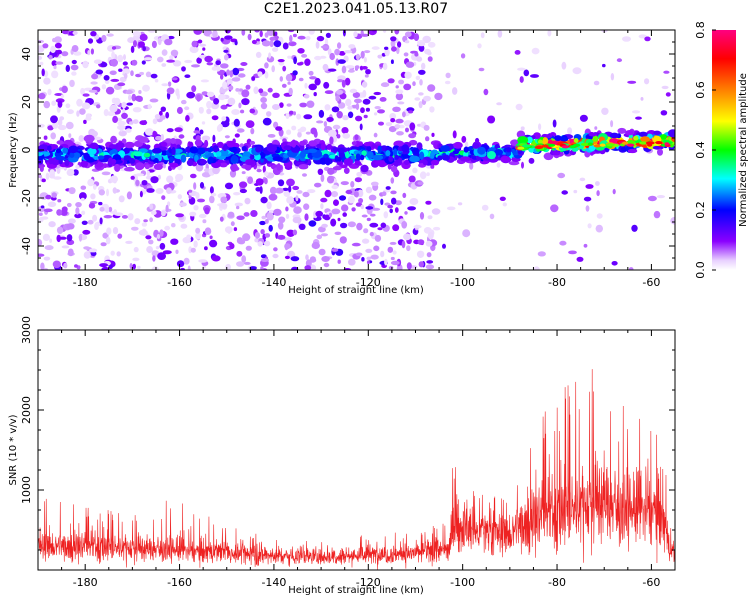 The width and height of the screenshot is (750, 600). I want to click on spectrogram-xtick-label-1: -160, so click(179, 282).